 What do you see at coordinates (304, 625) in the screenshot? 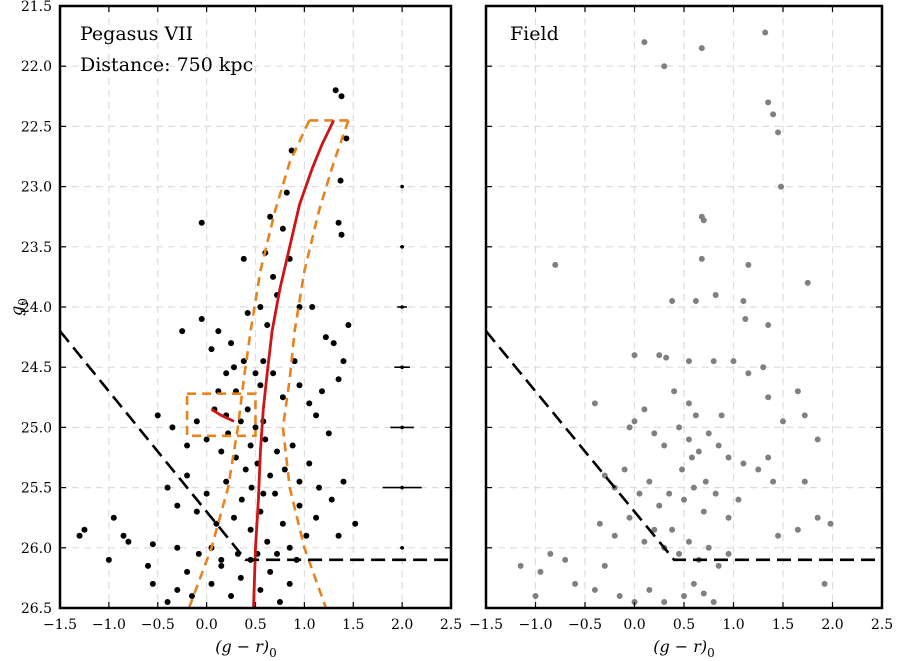
I see `x-tick-label: 1.0` at bounding box center [304, 625].